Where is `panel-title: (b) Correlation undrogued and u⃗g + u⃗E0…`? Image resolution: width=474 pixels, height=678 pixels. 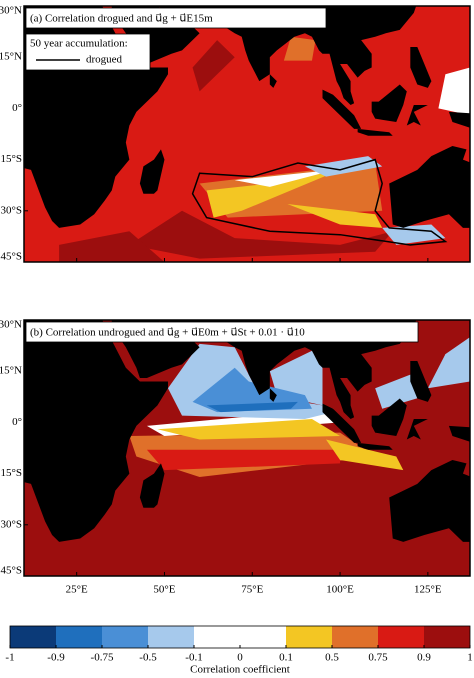 panel-title: (b) Correlation undrogued and u⃗g + u⃗E0… is located at coordinates (167, 333).